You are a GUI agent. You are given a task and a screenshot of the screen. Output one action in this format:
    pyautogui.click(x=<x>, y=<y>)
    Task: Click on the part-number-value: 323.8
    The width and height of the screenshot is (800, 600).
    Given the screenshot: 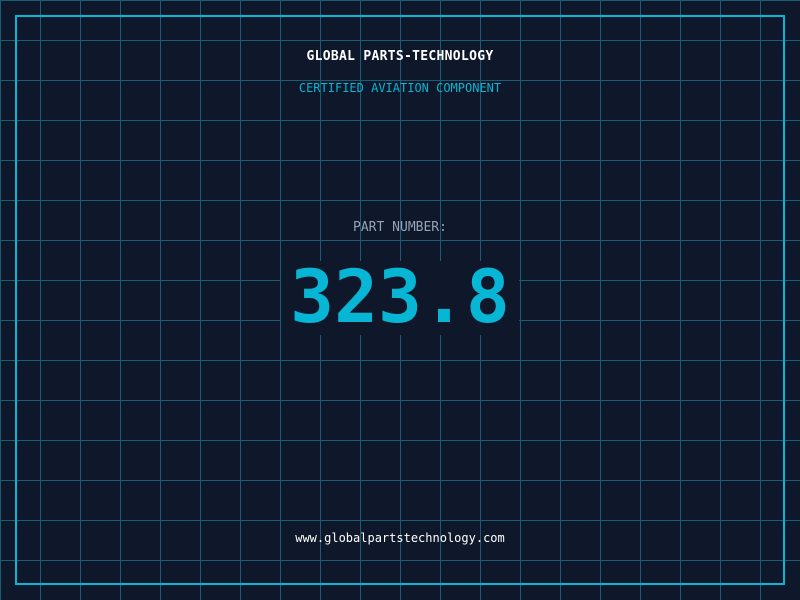 What is the action you would take?
    pyautogui.click(x=400, y=297)
    